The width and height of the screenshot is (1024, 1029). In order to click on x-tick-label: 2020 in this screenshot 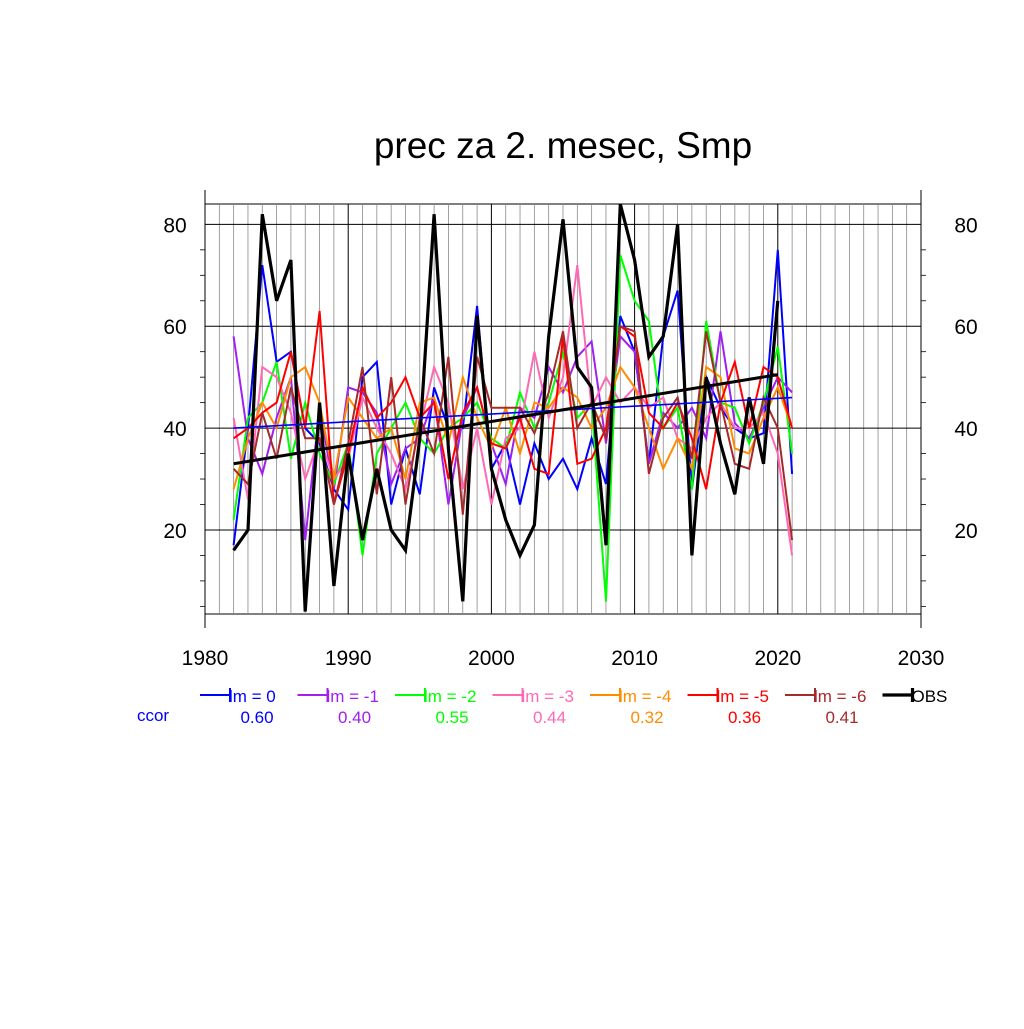, I will do `click(777, 658)`.